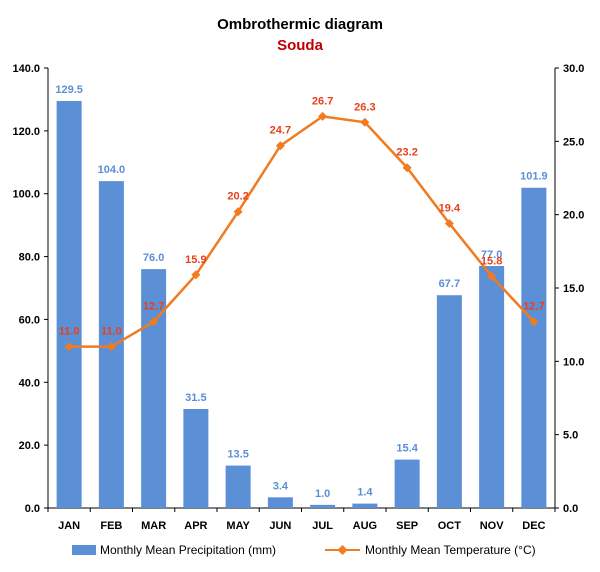 The height and width of the screenshot is (572, 600). I want to click on right-tick-label: 0.0, so click(570, 509).